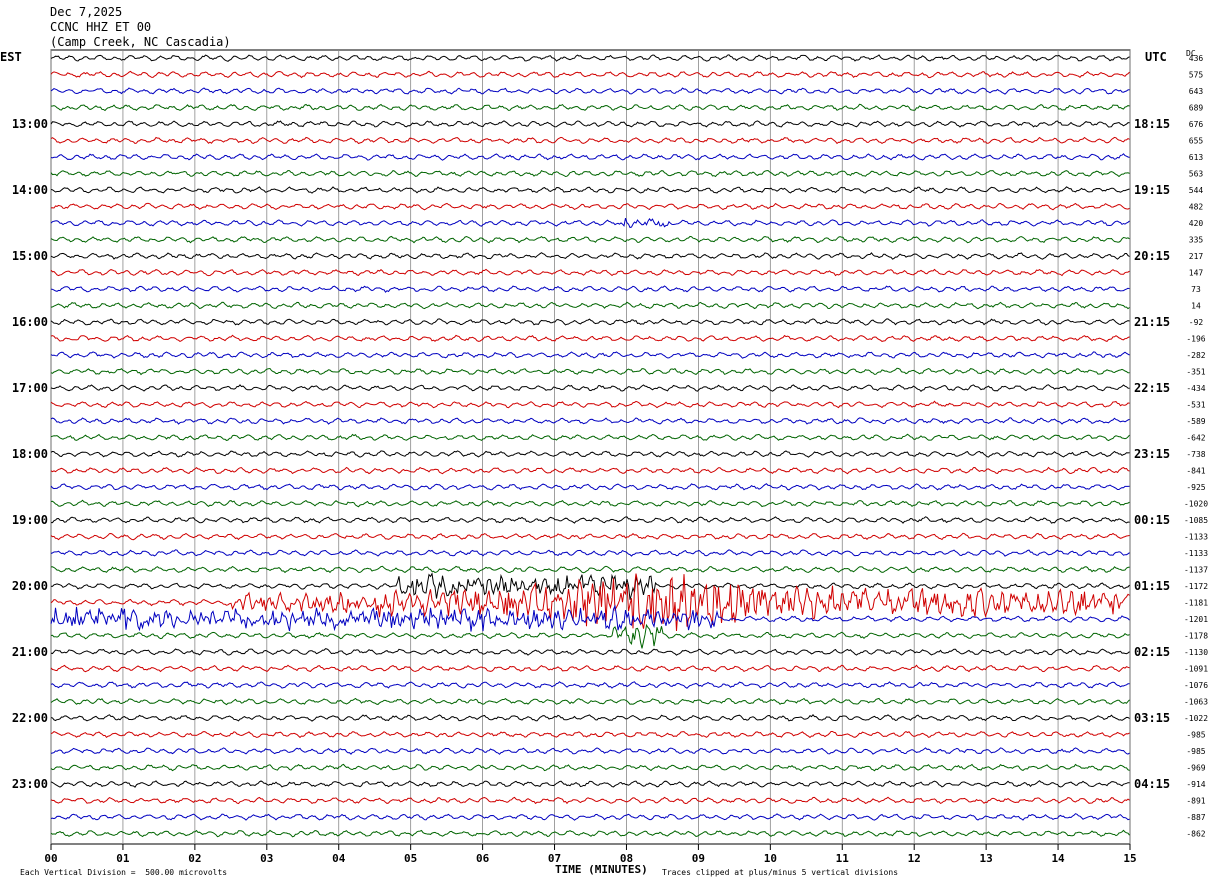  I want to click on dc-offset-label: -1020, so click(1196, 504).